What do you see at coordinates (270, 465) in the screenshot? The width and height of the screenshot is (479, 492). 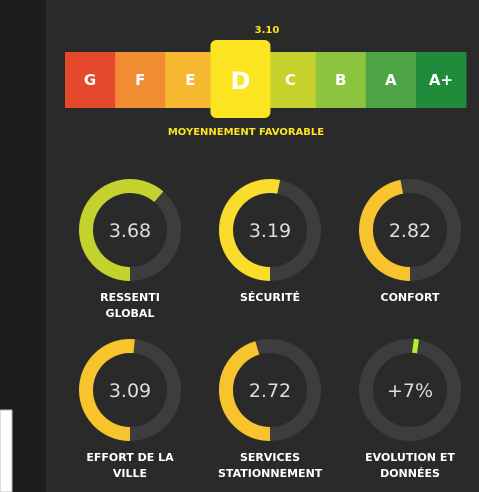 I see `gauge-label: SERVICES STATIONNEMENT` at bounding box center [270, 465].